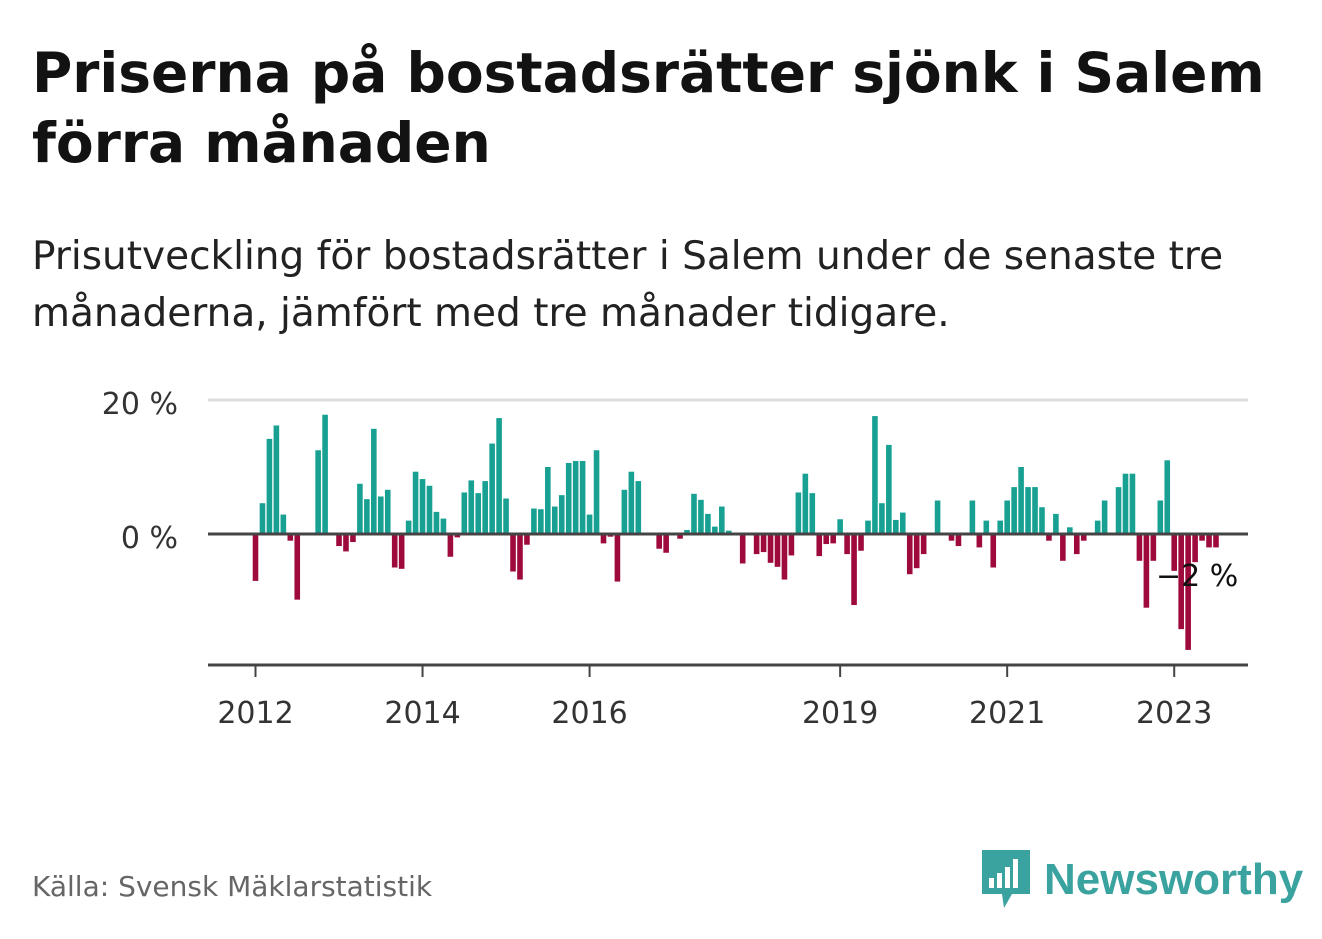 The height and width of the screenshot is (939, 1322). Describe the element at coordinates (255, 713) in the screenshot. I see `x-tick-label-2012: 2012` at that location.